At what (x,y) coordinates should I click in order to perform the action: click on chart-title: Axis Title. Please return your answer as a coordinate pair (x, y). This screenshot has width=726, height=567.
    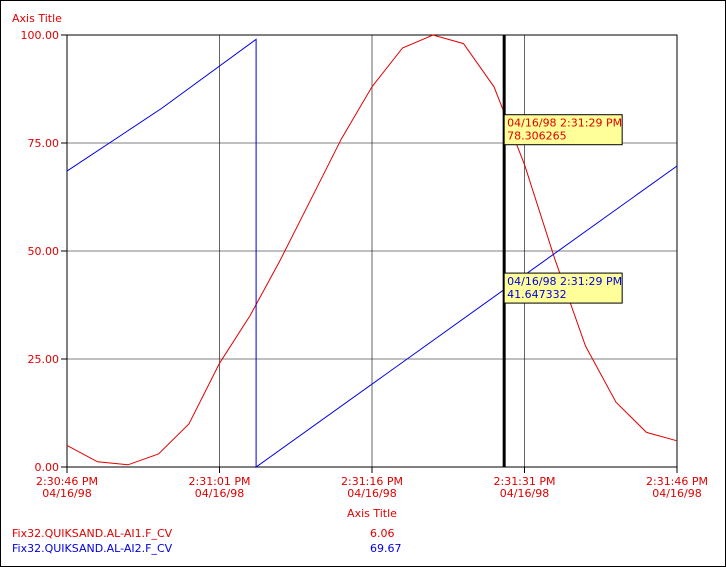
    Looking at the image, I should click on (37, 18).